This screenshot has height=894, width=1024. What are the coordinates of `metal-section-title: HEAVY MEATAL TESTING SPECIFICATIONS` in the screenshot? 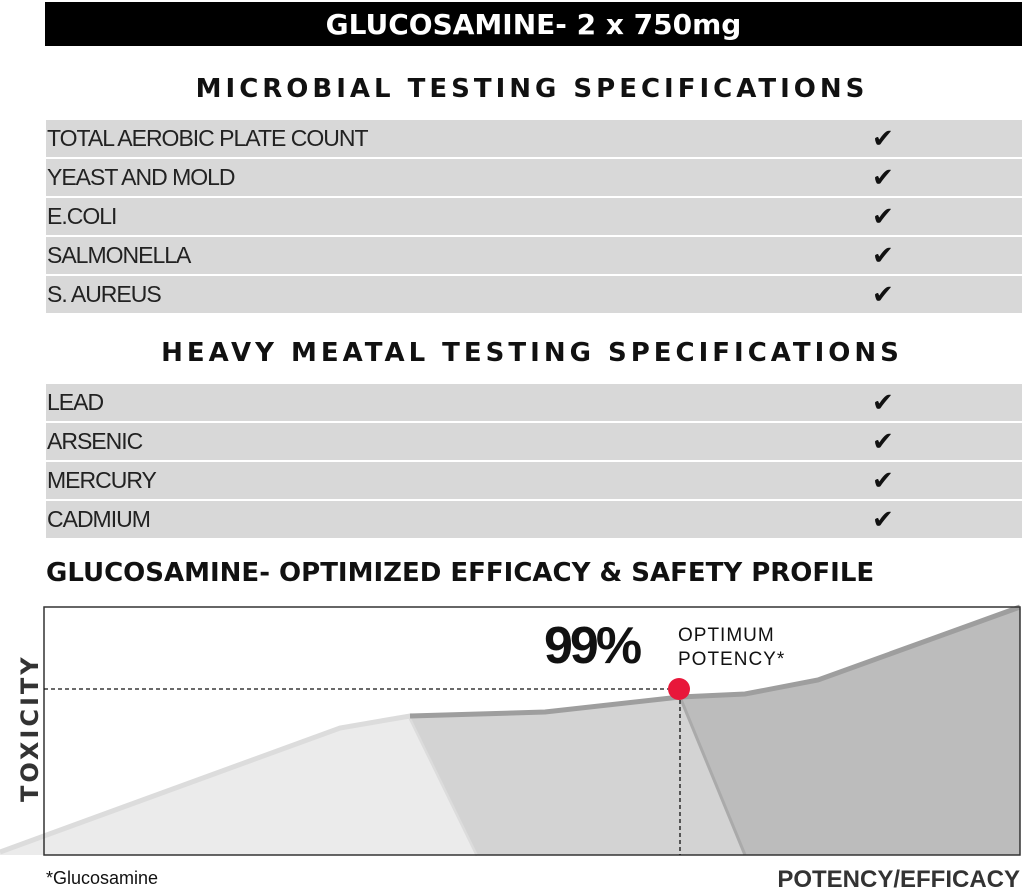 It's located at (532, 353).